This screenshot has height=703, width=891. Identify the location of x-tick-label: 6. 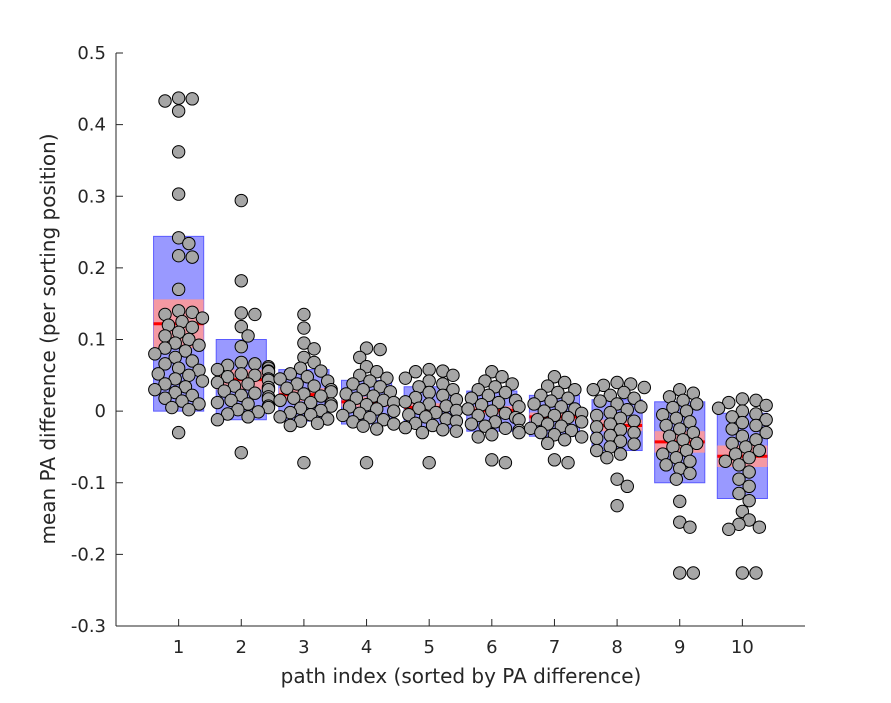
(491, 647).